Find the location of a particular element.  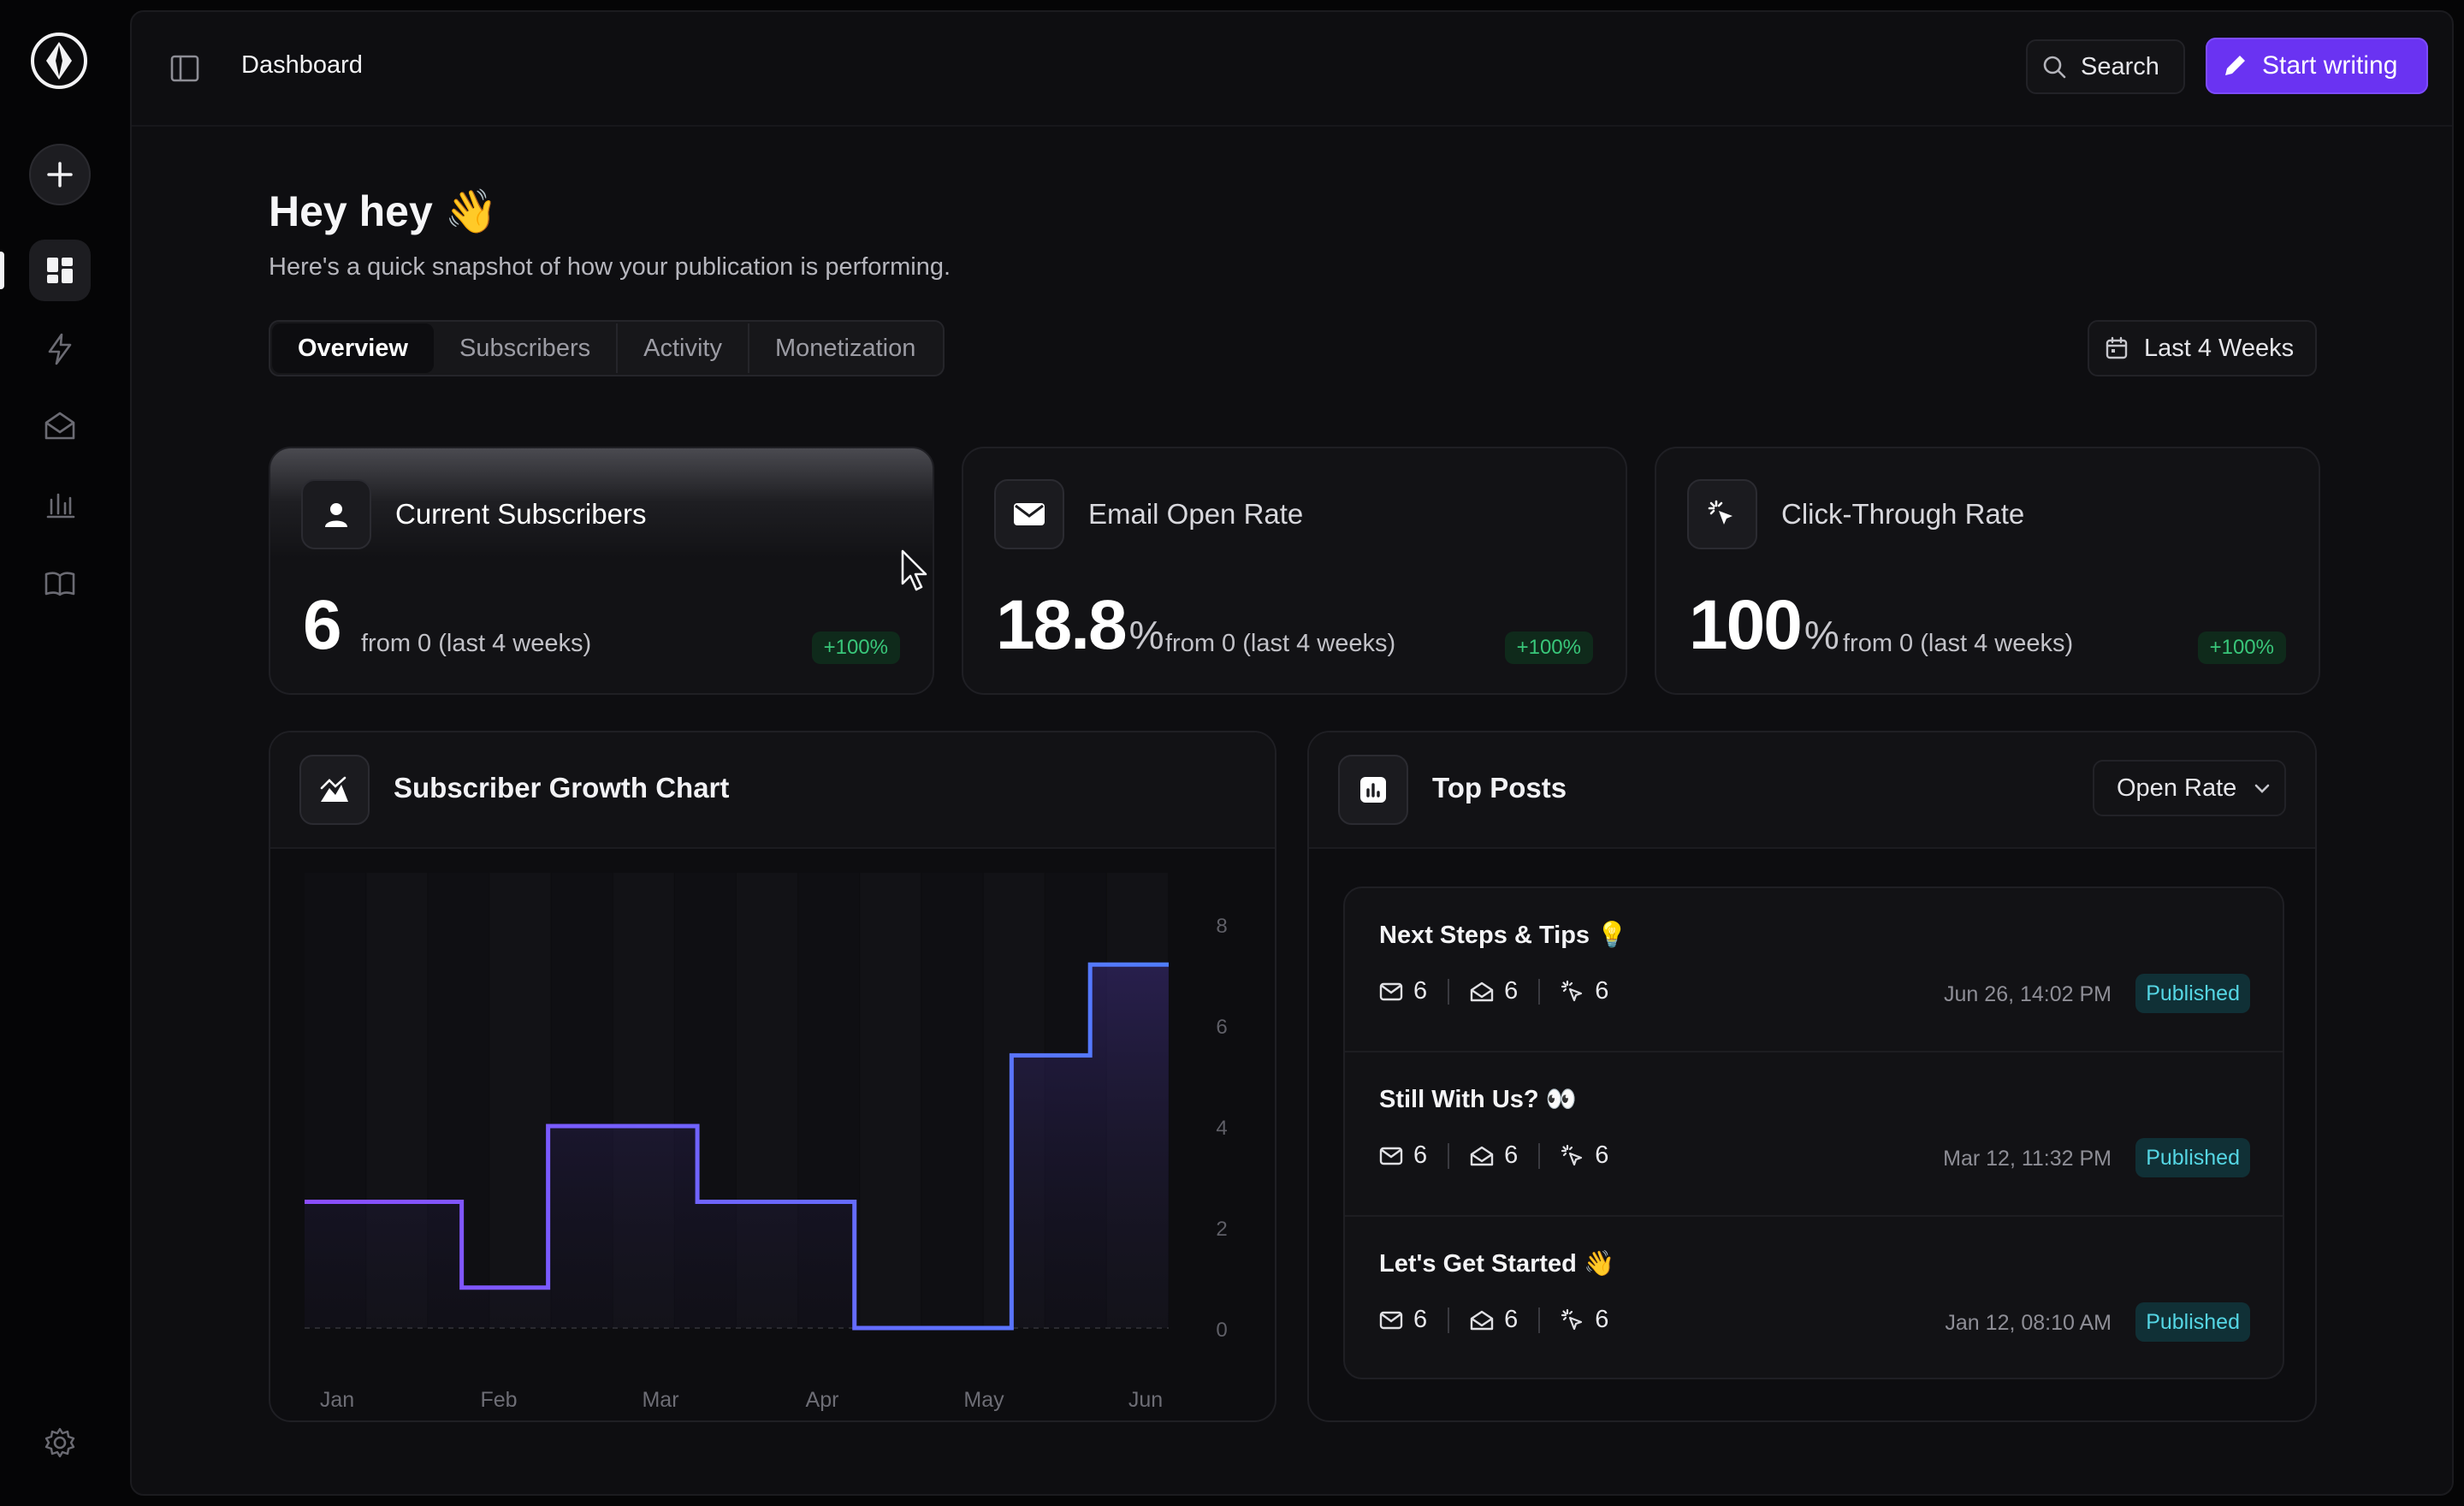

plus-icon is located at coordinates (60, 175).